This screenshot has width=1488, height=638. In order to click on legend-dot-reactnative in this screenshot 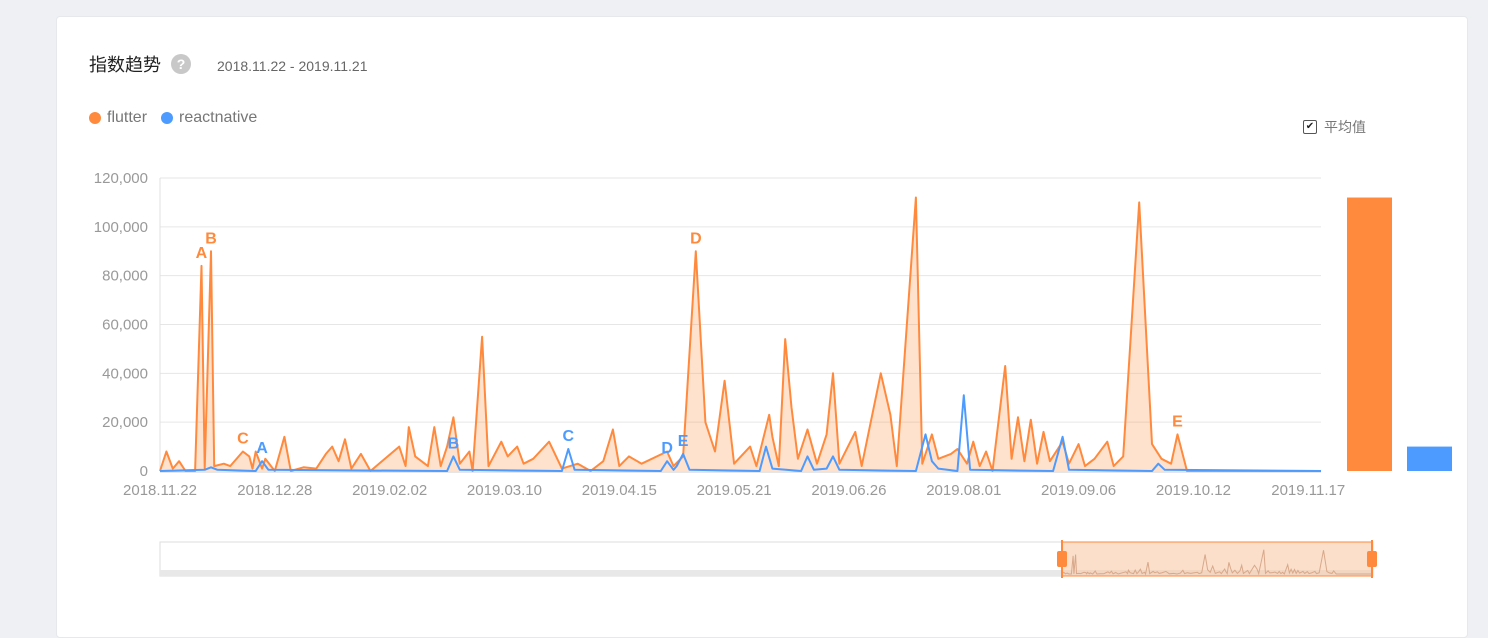, I will do `click(167, 118)`.